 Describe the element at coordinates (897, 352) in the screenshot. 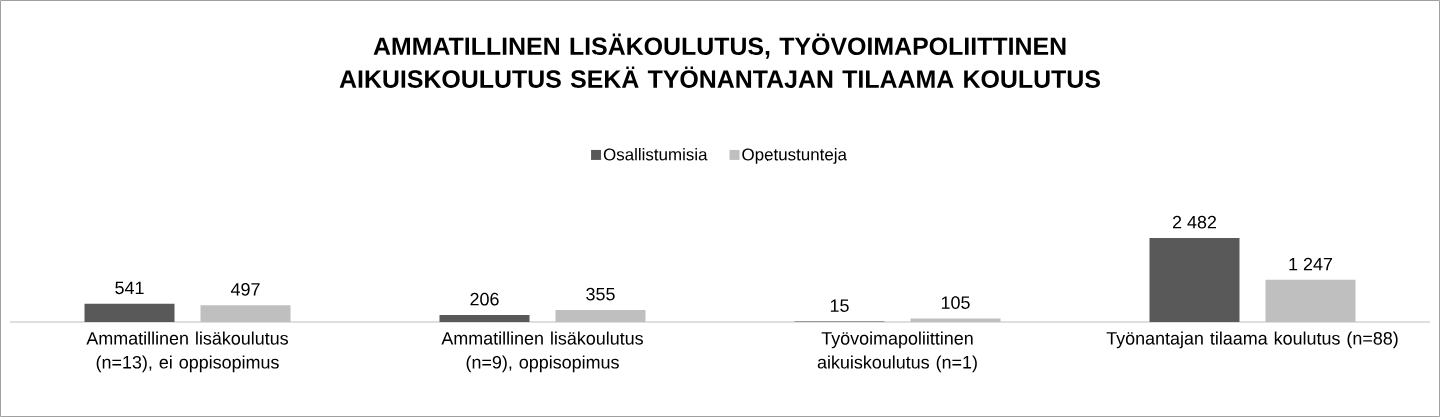

I see `x-tick-label: Työvoimapoliittinen aikuiskoulutus (n=1)` at that location.